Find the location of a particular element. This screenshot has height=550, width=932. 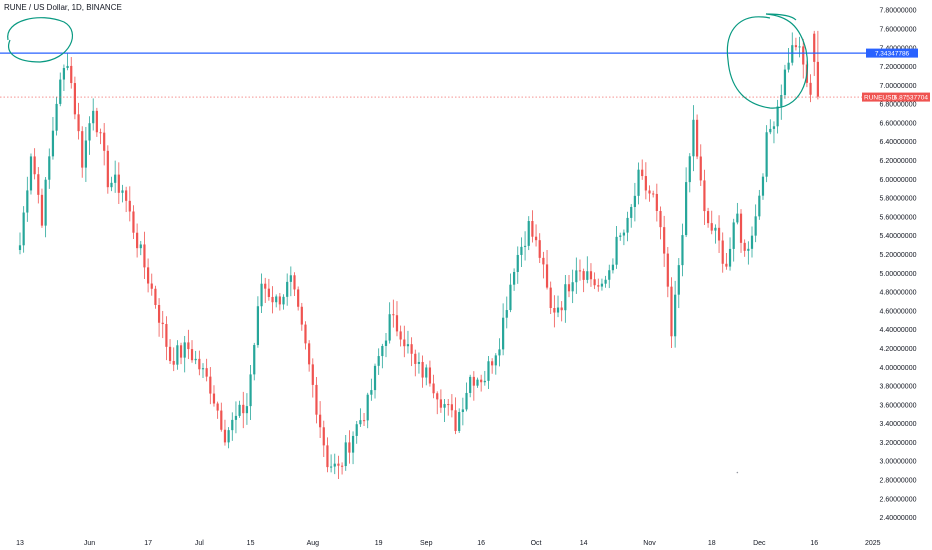

x-tick-label: 14 is located at coordinates (584, 543).